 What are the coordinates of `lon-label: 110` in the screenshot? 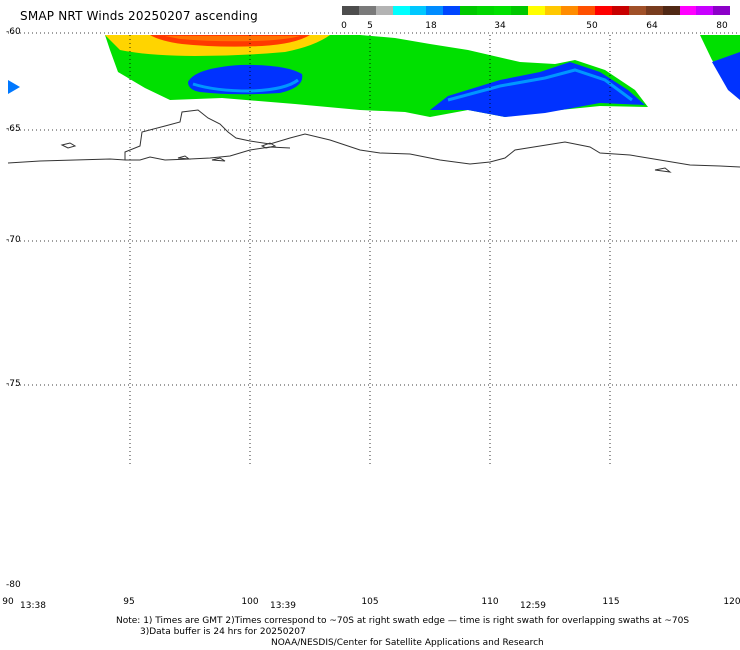 It's located at (490, 602).